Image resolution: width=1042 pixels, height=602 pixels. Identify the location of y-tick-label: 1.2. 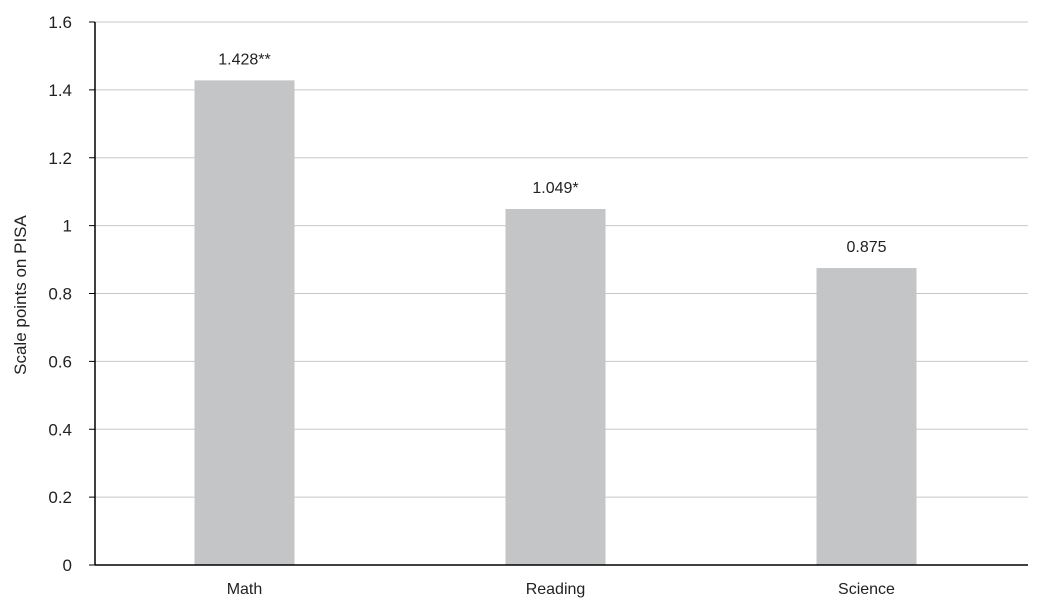
(60, 158).